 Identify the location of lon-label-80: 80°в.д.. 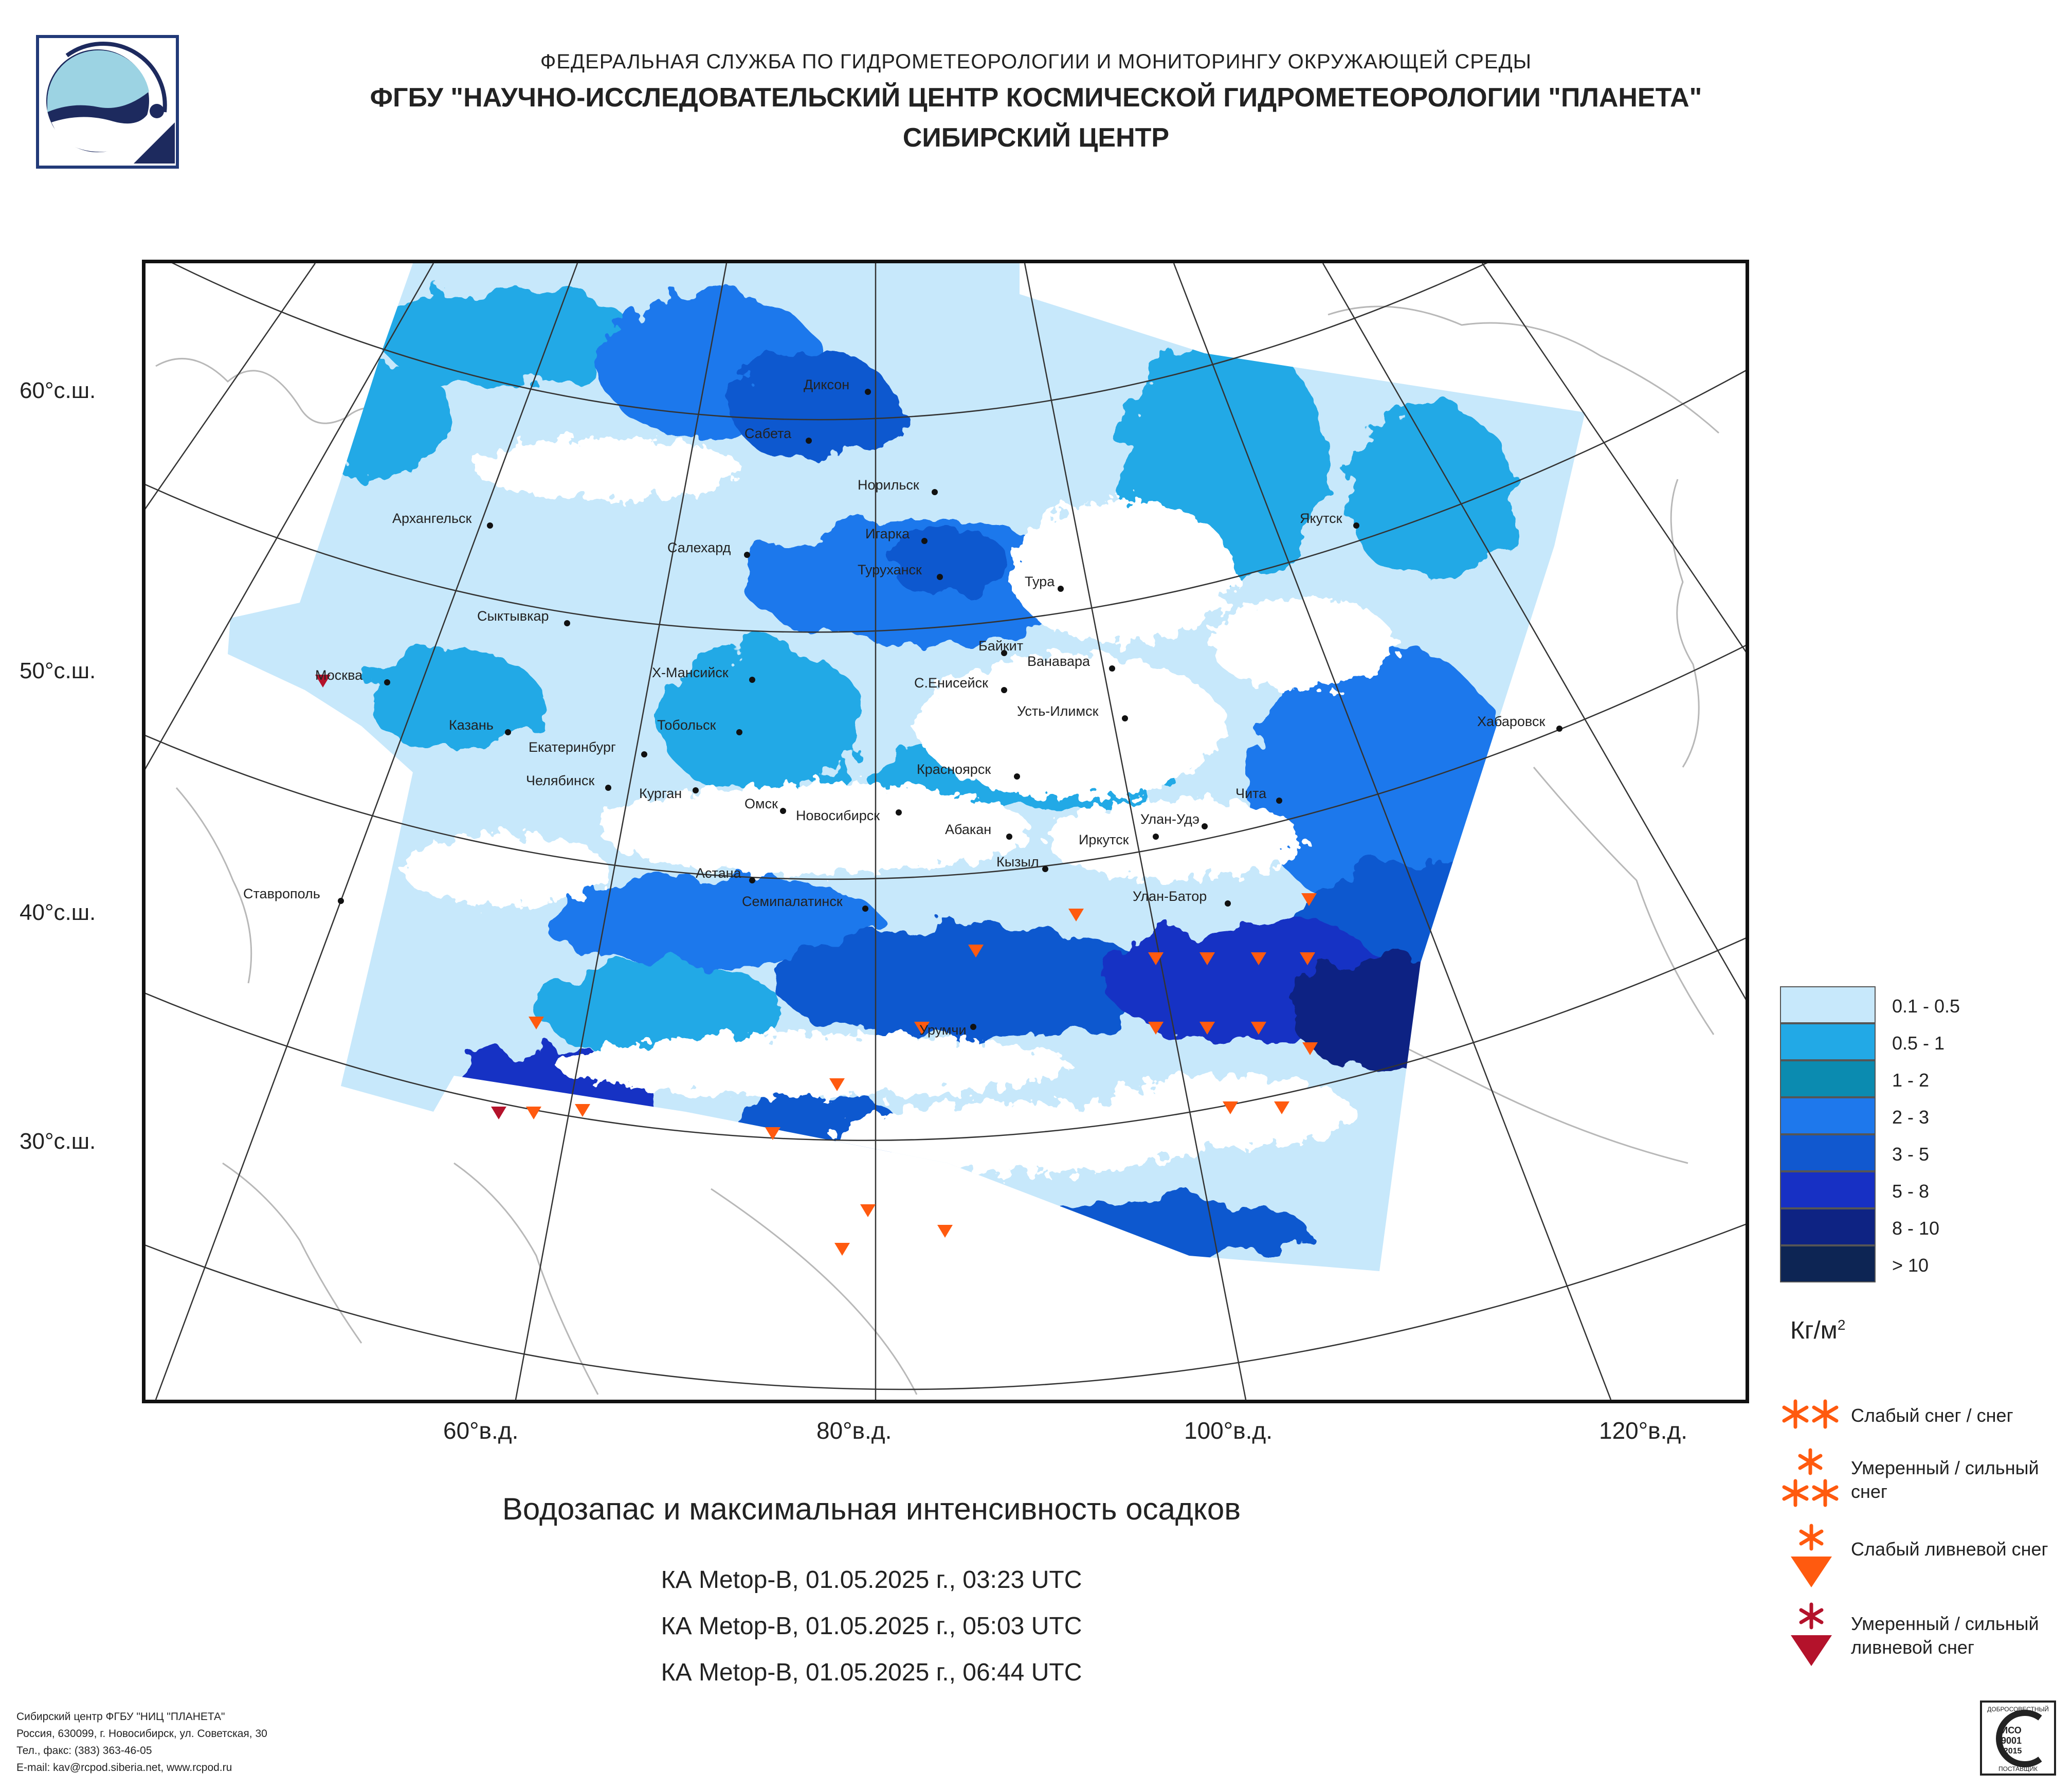
(854, 1430).